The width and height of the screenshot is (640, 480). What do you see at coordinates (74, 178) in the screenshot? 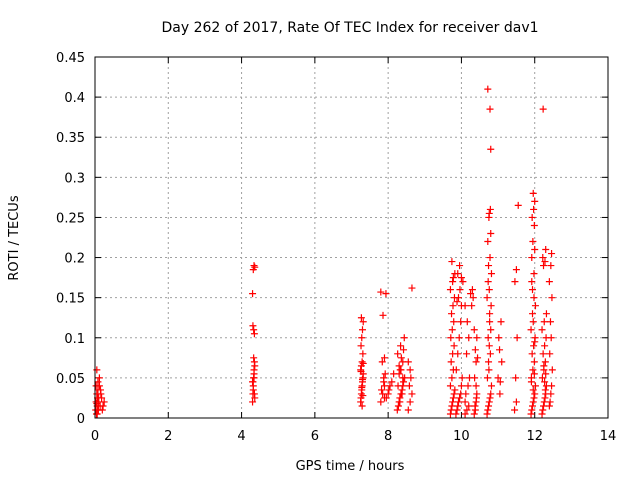
I see `y-tick-label: 0.3` at bounding box center [74, 178].